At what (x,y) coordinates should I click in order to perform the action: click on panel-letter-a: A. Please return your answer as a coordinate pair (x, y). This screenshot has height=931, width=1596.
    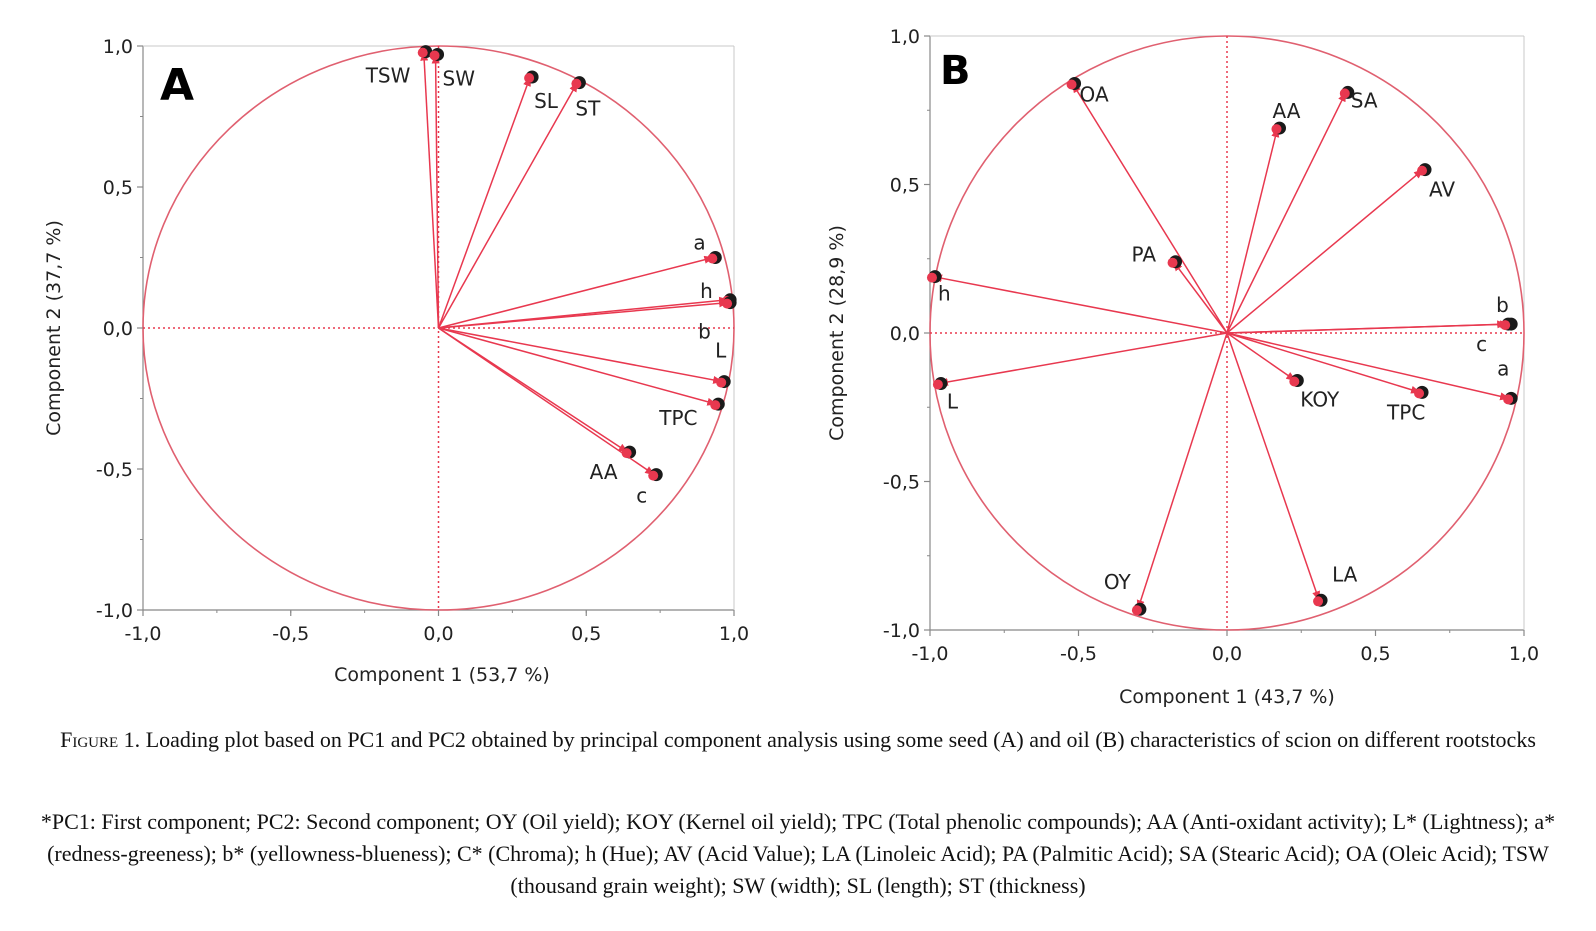
    Looking at the image, I should click on (177, 85).